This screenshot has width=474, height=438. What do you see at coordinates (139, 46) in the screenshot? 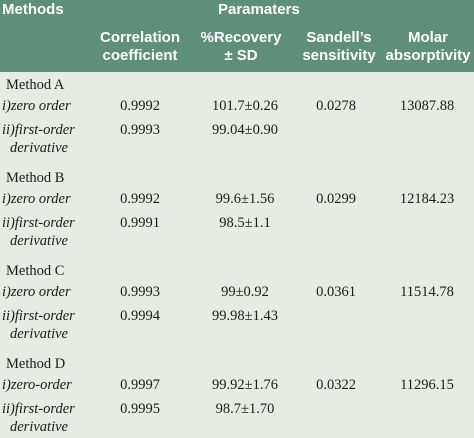
I see `correlation-header: Correlation coefficient` at bounding box center [139, 46].